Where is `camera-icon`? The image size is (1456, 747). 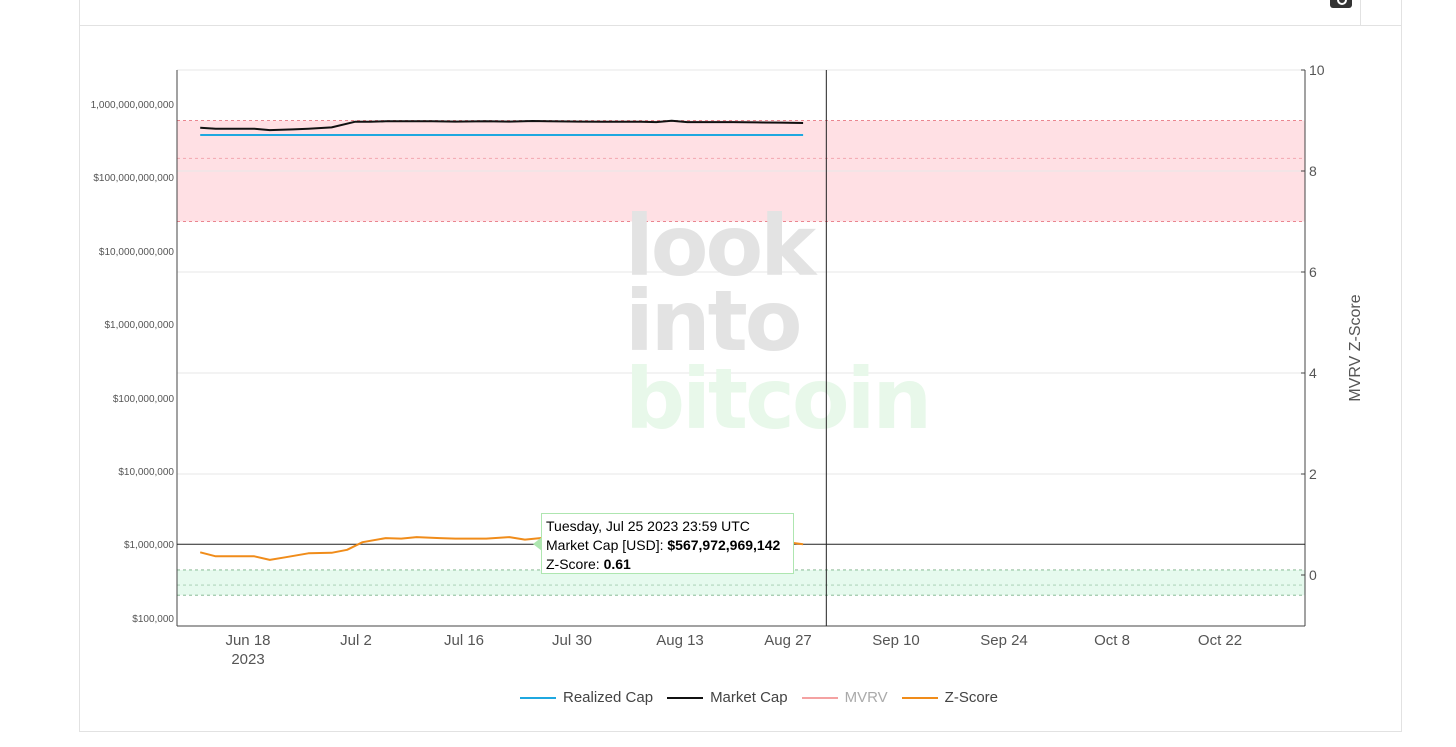 camera-icon is located at coordinates (1342, 2).